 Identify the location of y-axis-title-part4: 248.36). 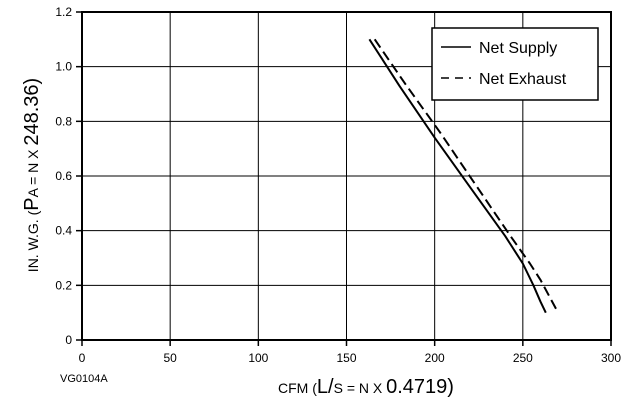
(32, 112).